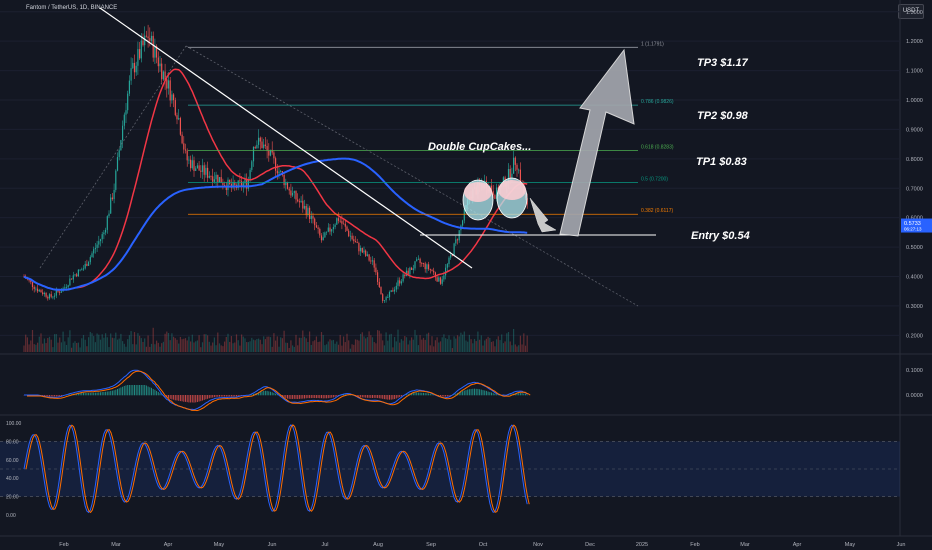 The width and height of the screenshot is (932, 550). I want to click on x-tick-label: May, so click(219, 545).